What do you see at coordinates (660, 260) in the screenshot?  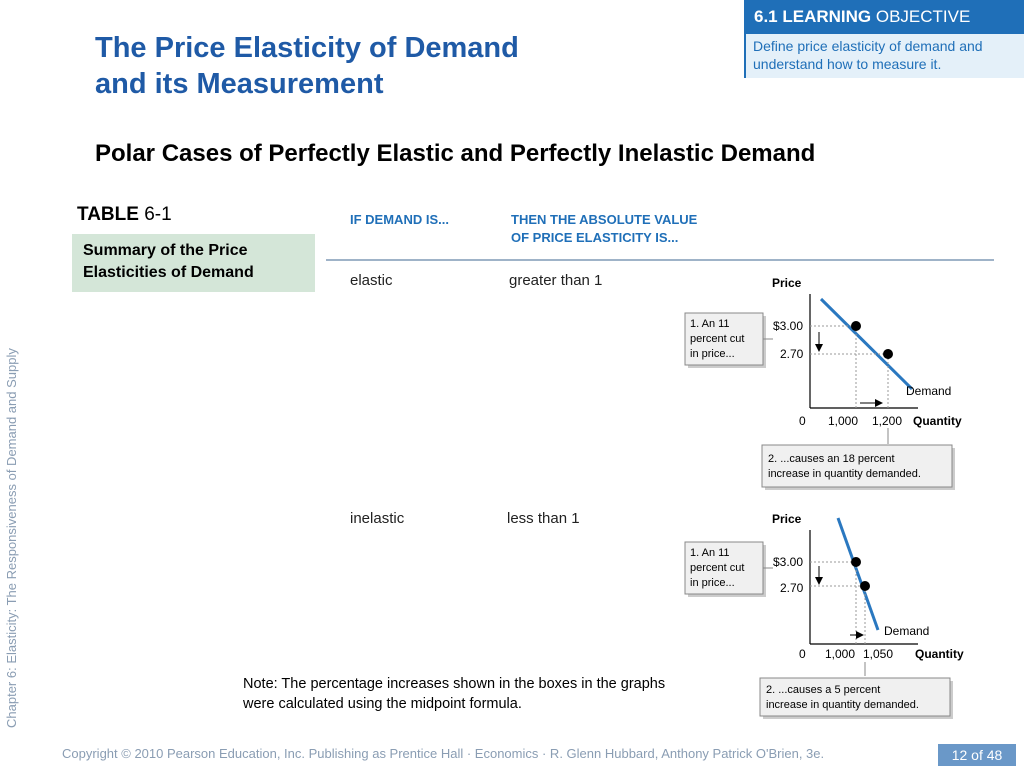 I see `table-header-rule` at bounding box center [660, 260].